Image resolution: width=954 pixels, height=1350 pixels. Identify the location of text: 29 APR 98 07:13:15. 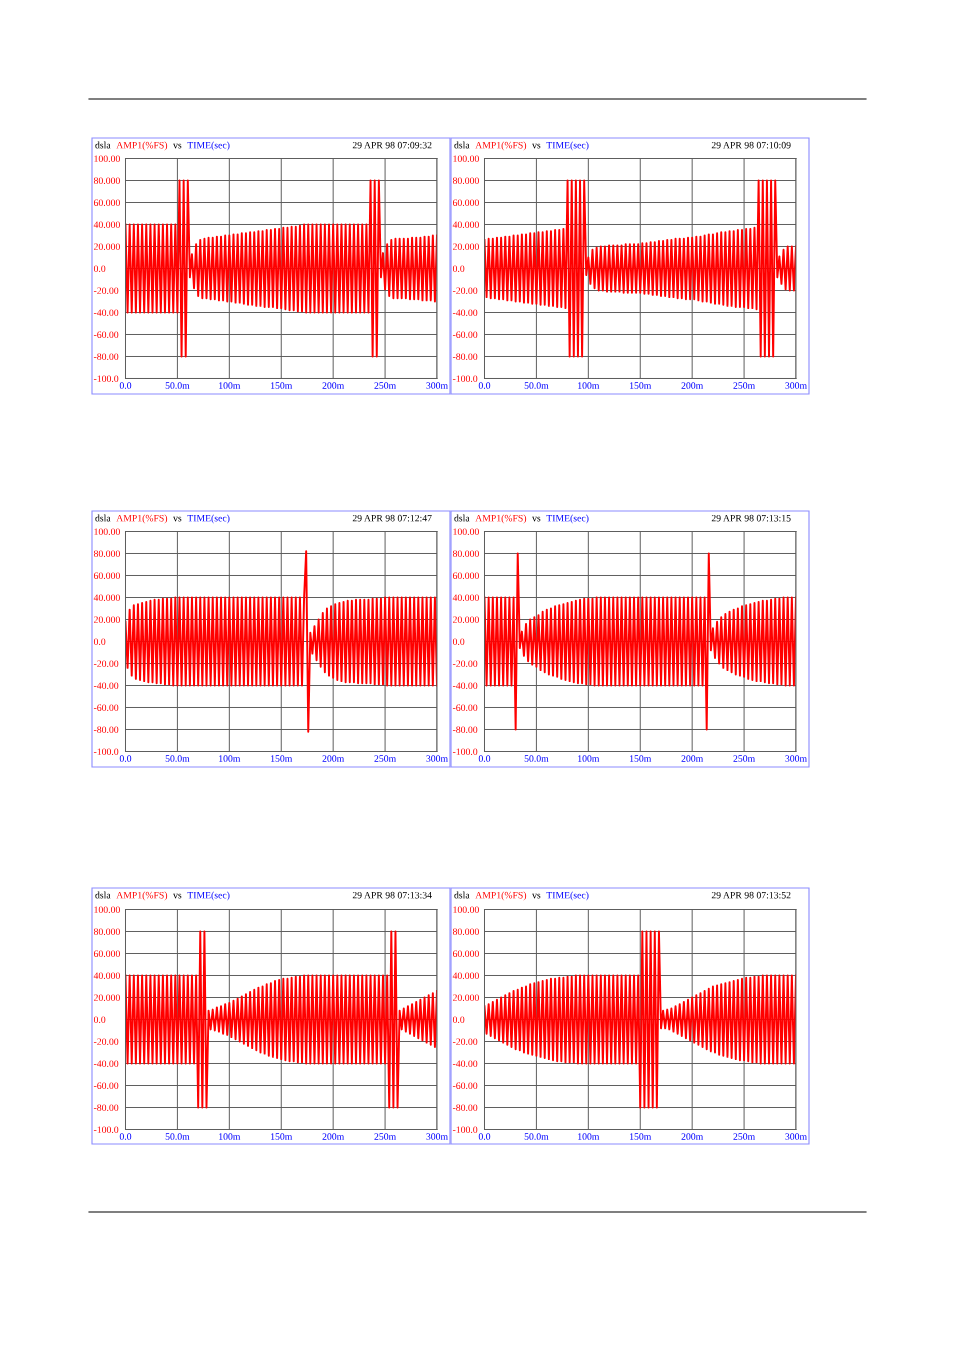
(751, 518).